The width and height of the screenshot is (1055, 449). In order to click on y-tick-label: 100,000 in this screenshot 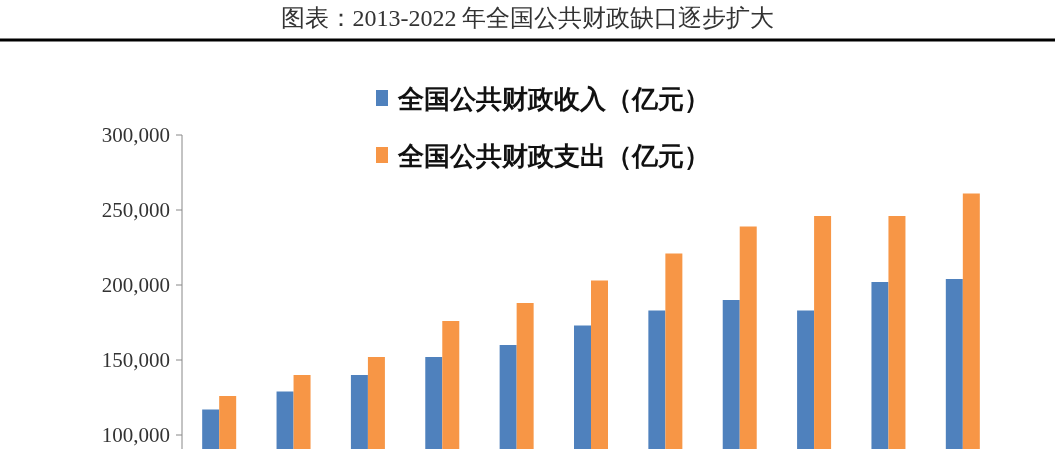, I will do `click(135, 435)`.